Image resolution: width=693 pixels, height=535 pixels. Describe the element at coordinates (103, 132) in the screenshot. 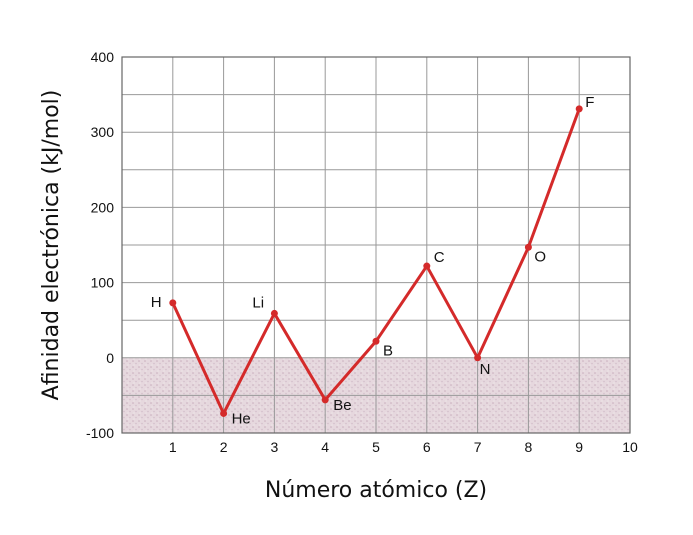

I see `y-tick-label: 300` at that location.